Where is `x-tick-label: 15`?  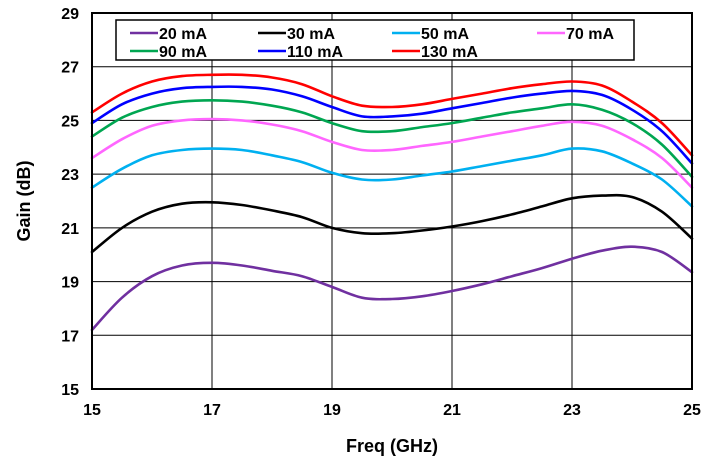
x-tick-label: 15 is located at coordinates (92, 410).